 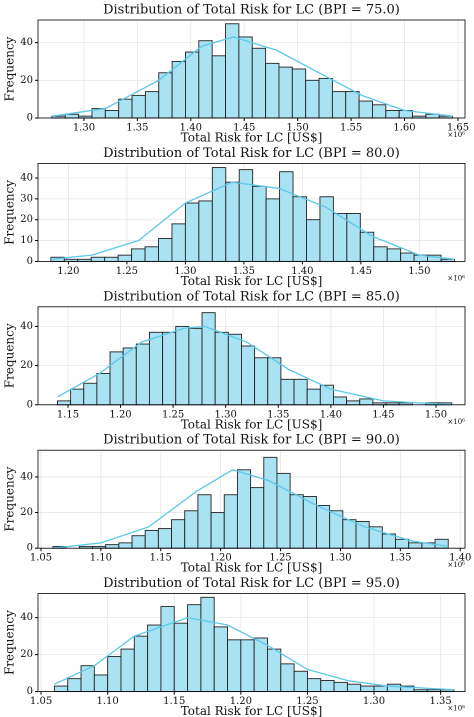 I want to click on x-axis-label: Total Risk for LC [US$], so click(x=252, y=568).